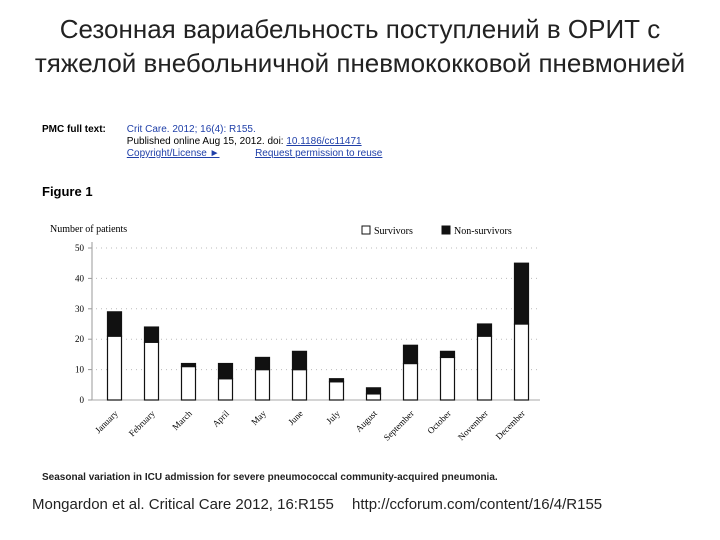 This screenshot has height=540, width=720. What do you see at coordinates (483, 231) in the screenshot?
I see `legend-label: Non-survivors` at bounding box center [483, 231].